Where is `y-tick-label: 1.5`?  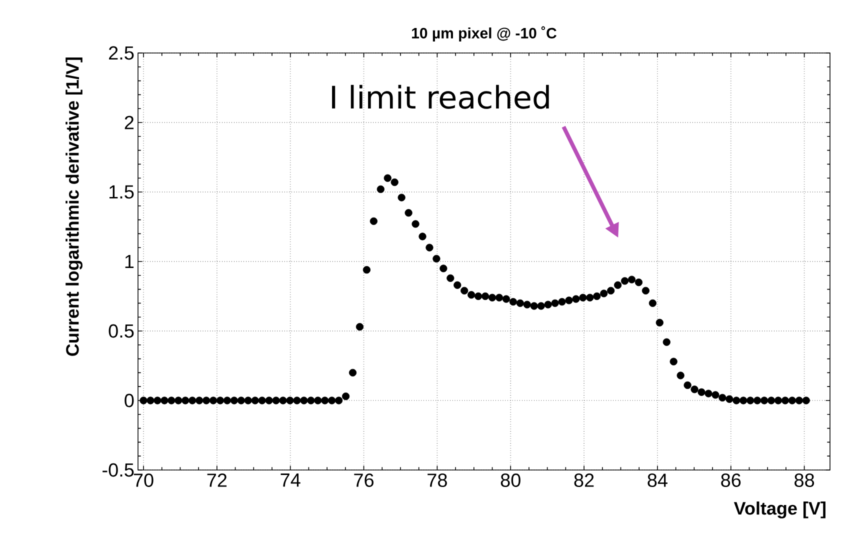 y-tick-label: 1.5 is located at coordinates (122, 192).